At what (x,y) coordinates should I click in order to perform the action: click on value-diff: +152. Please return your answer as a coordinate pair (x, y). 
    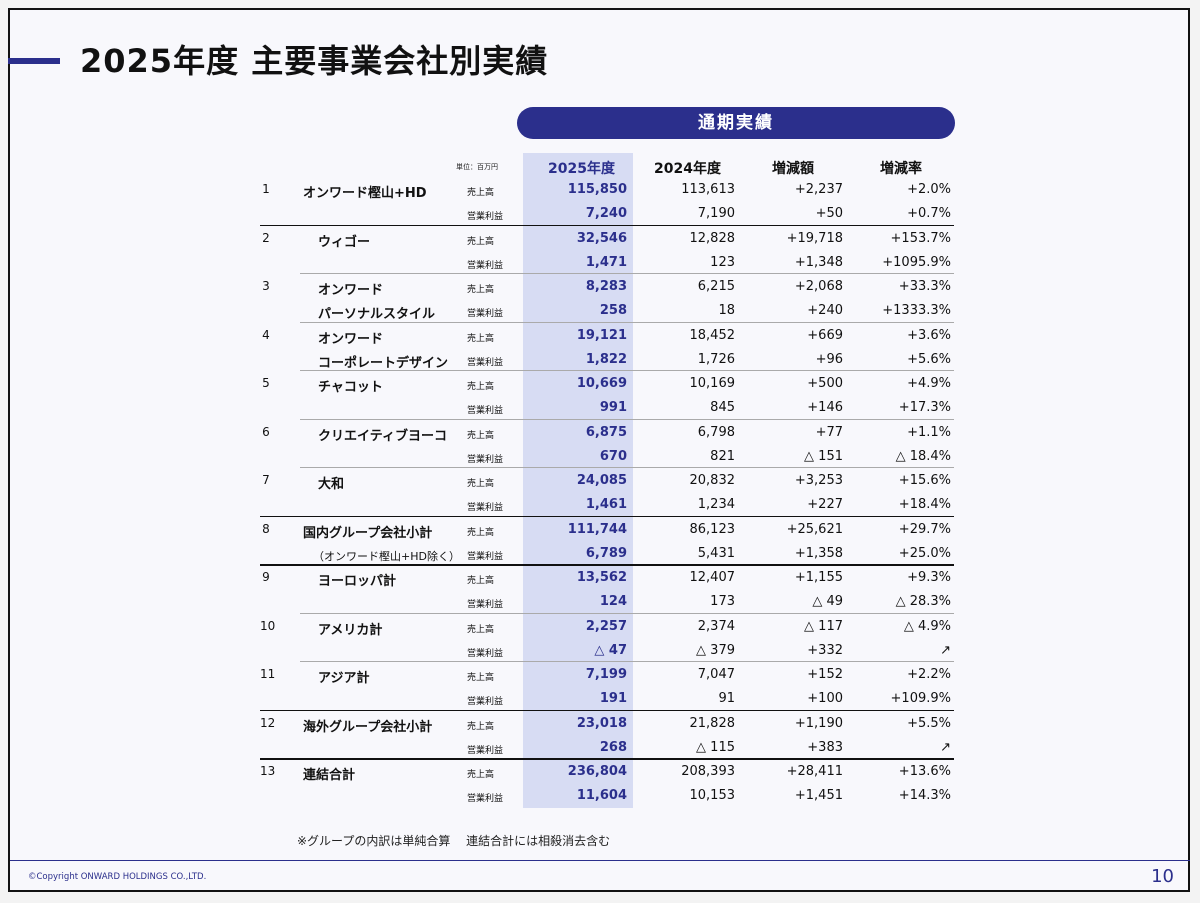
    Looking at the image, I should click on (825, 674).